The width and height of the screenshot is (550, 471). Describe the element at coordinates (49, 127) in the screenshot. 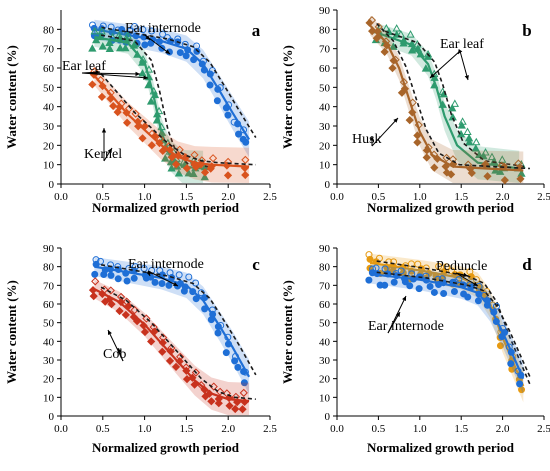

I see `y-tick-label: 30` at that location.